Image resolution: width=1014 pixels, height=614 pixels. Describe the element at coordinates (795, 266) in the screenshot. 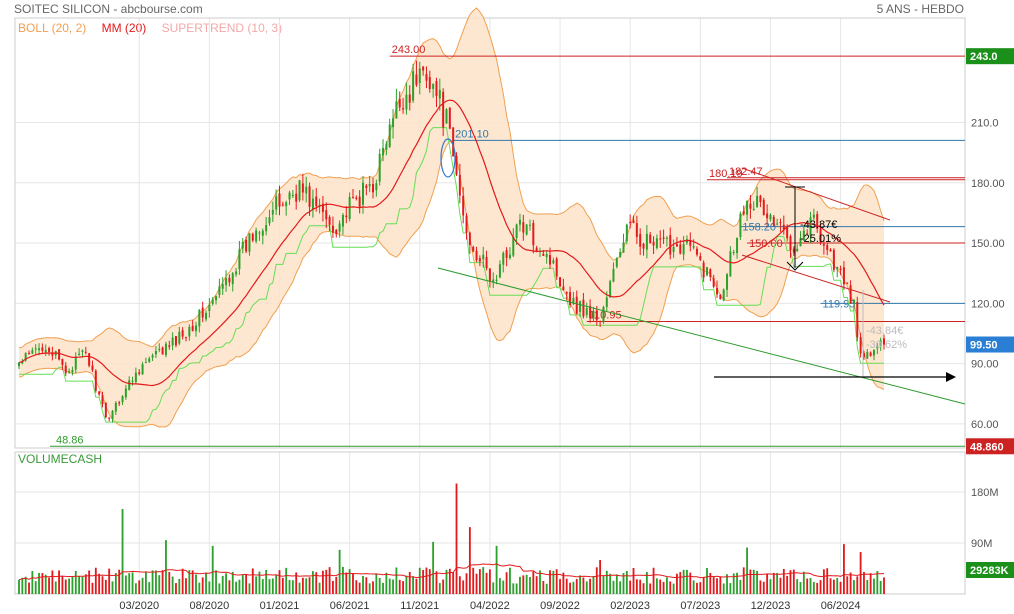

I see `measure-arrow` at that location.